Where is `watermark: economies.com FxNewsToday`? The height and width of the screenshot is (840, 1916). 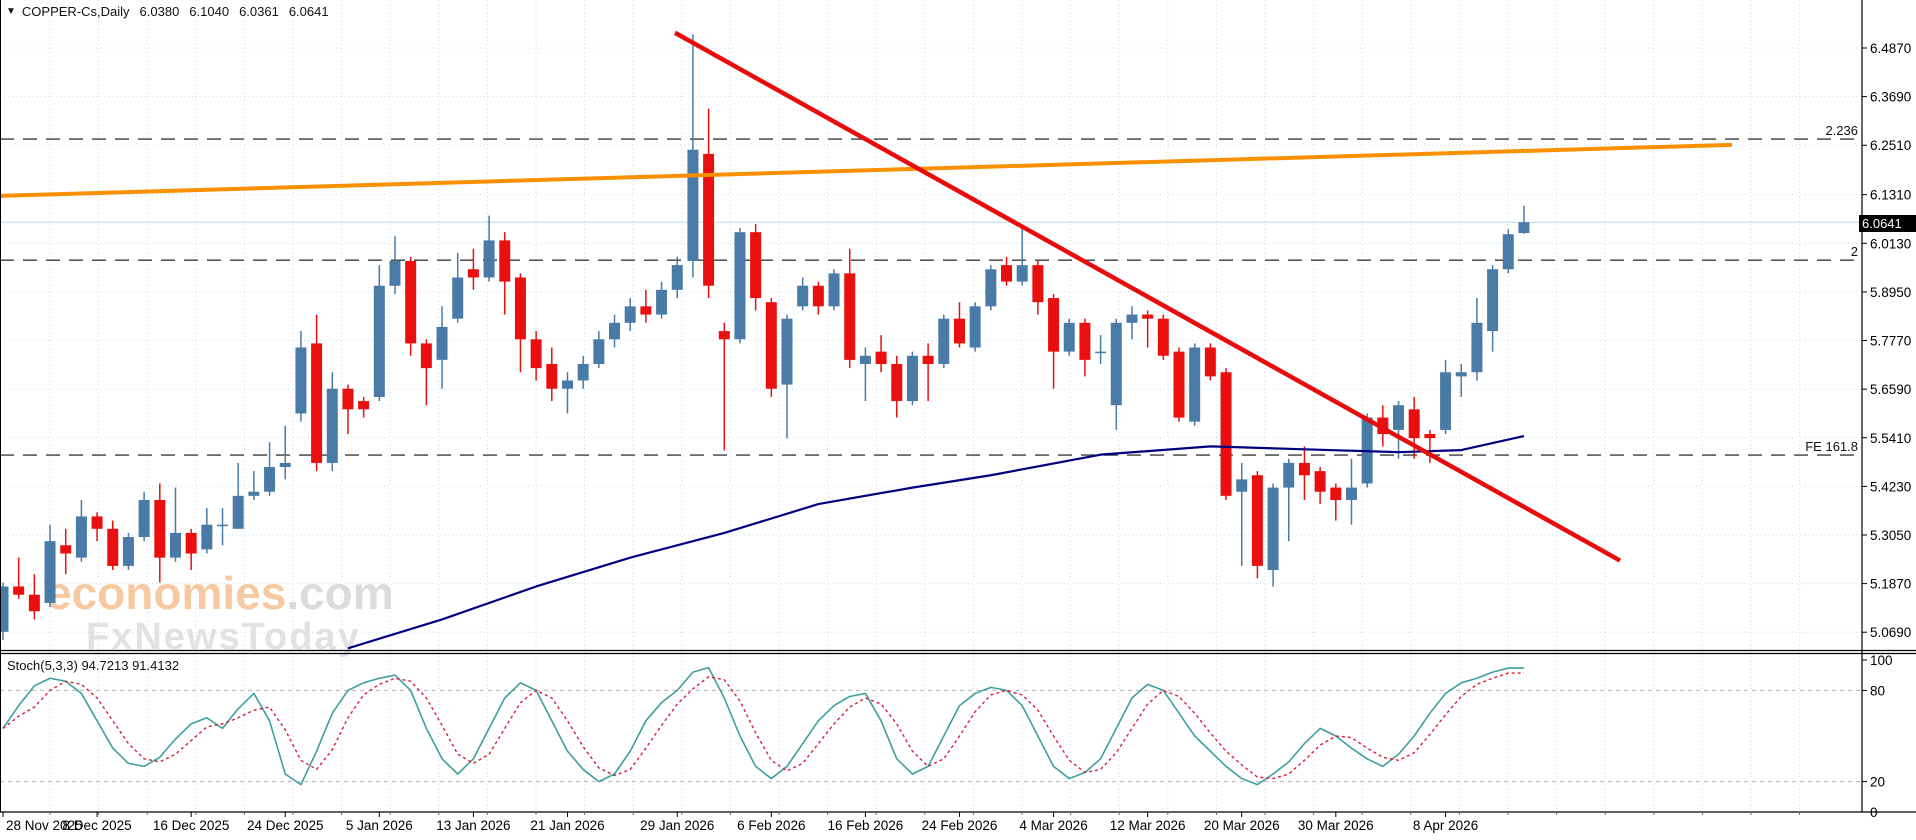 watermark: economies.com FxNewsToday is located at coordinates (220, 613).